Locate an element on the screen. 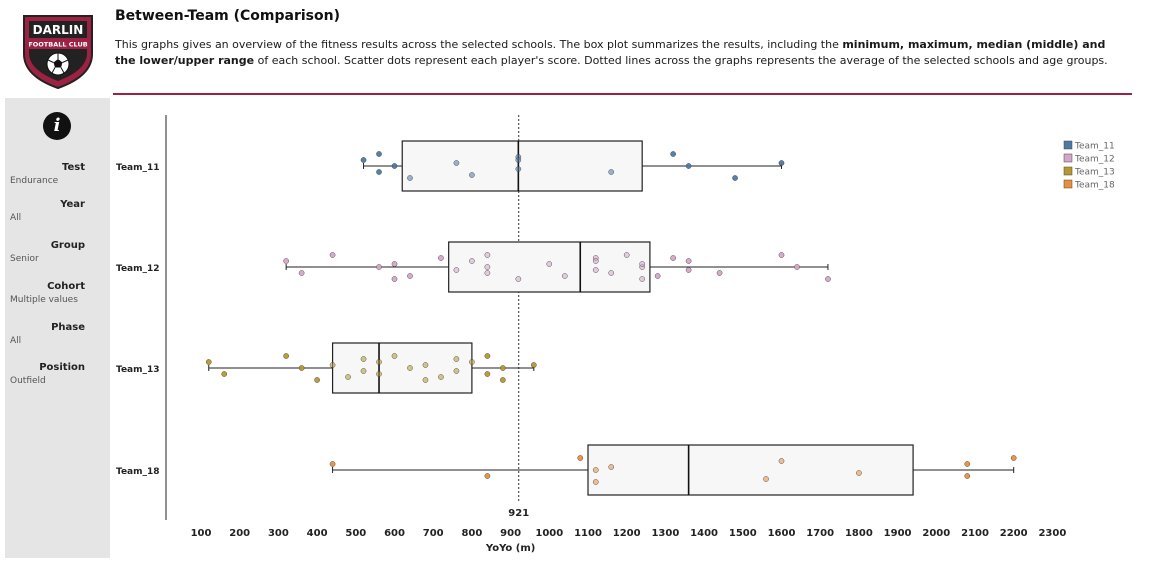  filter-year-value: All is located at coordinates (16, 218).